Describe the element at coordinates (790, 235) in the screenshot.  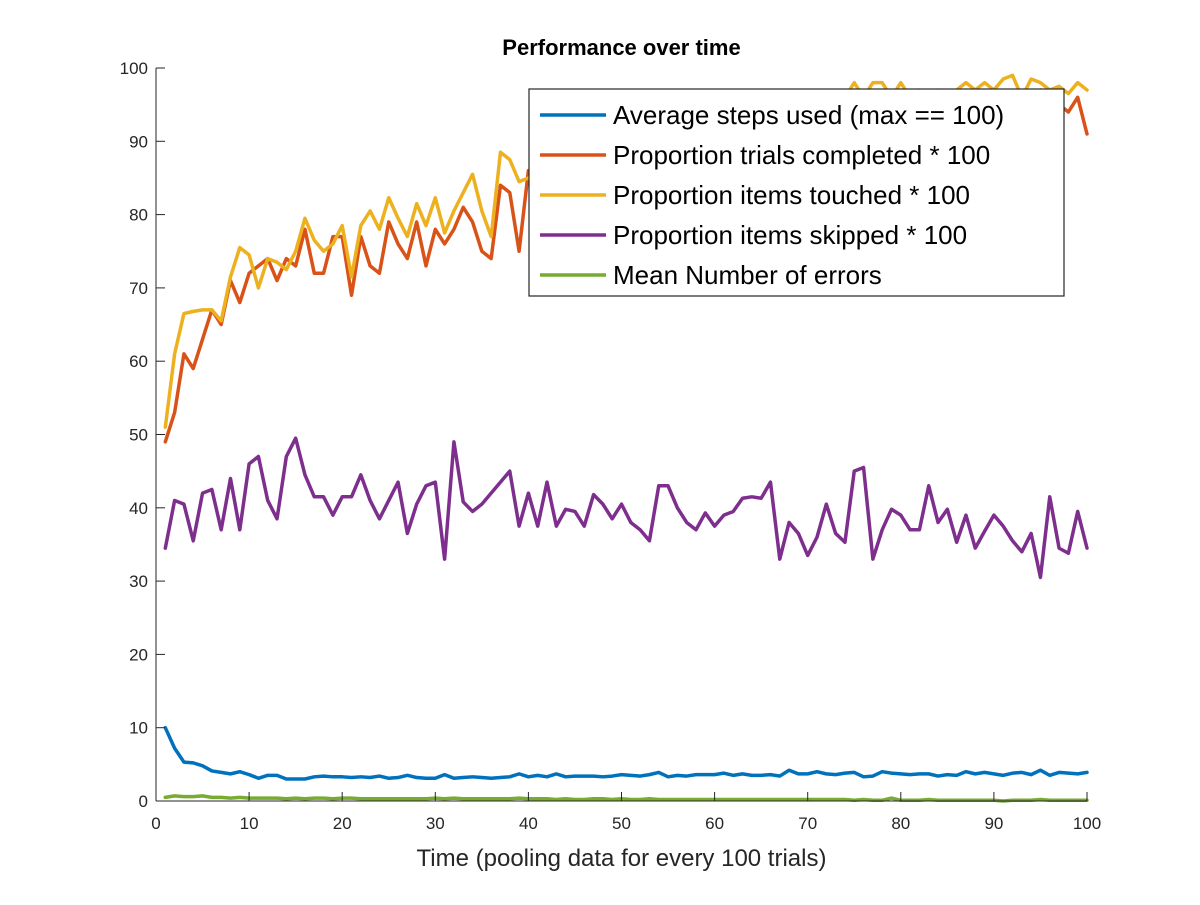
I see `legend-label: Proportion items skipped * 100` at that location.